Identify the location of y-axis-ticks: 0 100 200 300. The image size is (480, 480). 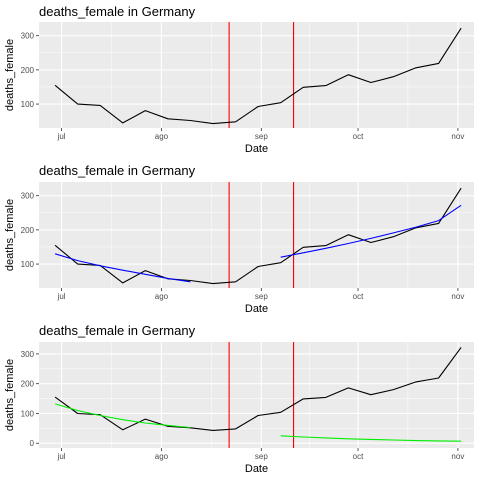
(30, 399).